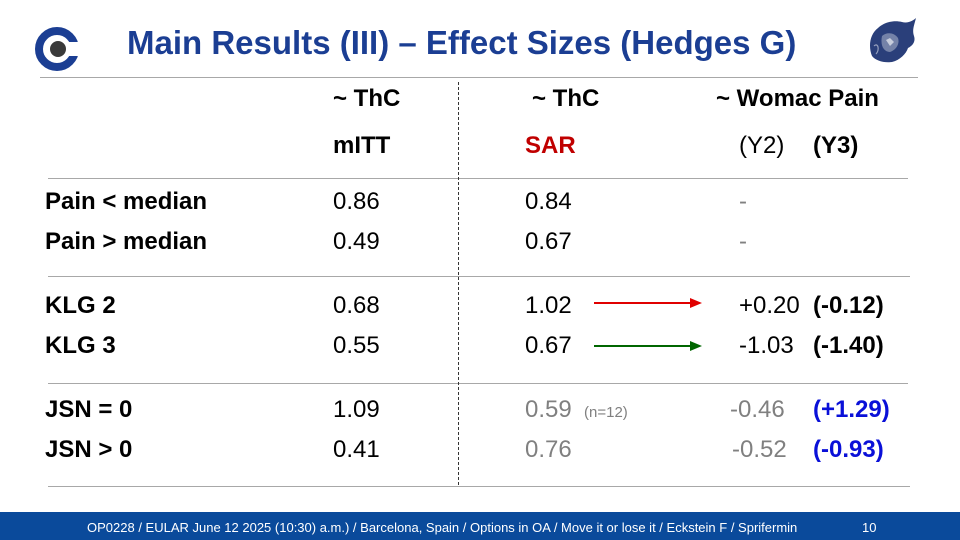 This screenshot has width=960, height=540. I want to click on page-number: 10, so click(869, 527).